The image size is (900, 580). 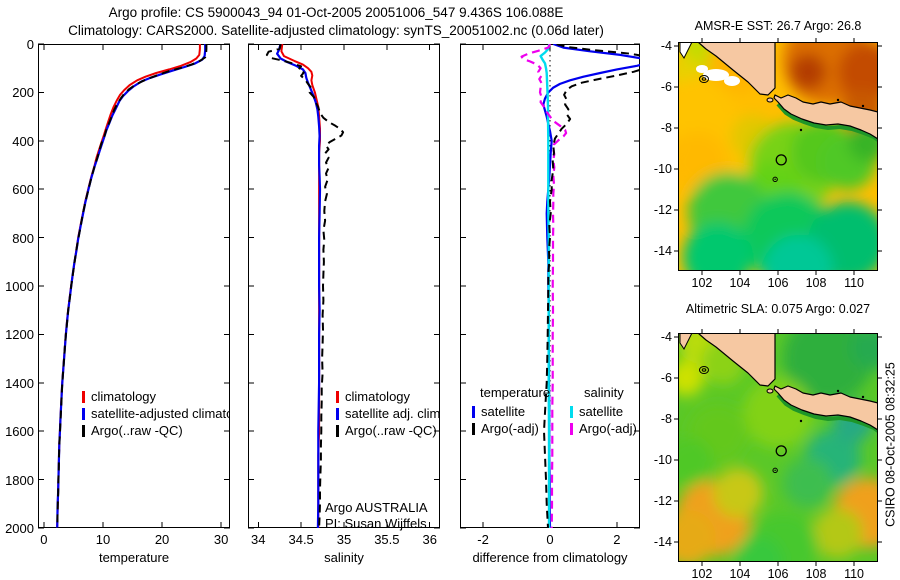 I want to click on sst-lat-tick: -10, so click(x=662, y=169).